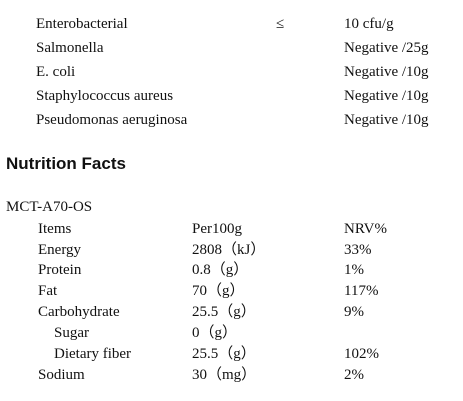 This screenshot has height=401, width=463. What do you see at coordinates (361, 291) in the screenshot?
I see `nutrient-nrv: 117%` at bounding box center [361, 291].